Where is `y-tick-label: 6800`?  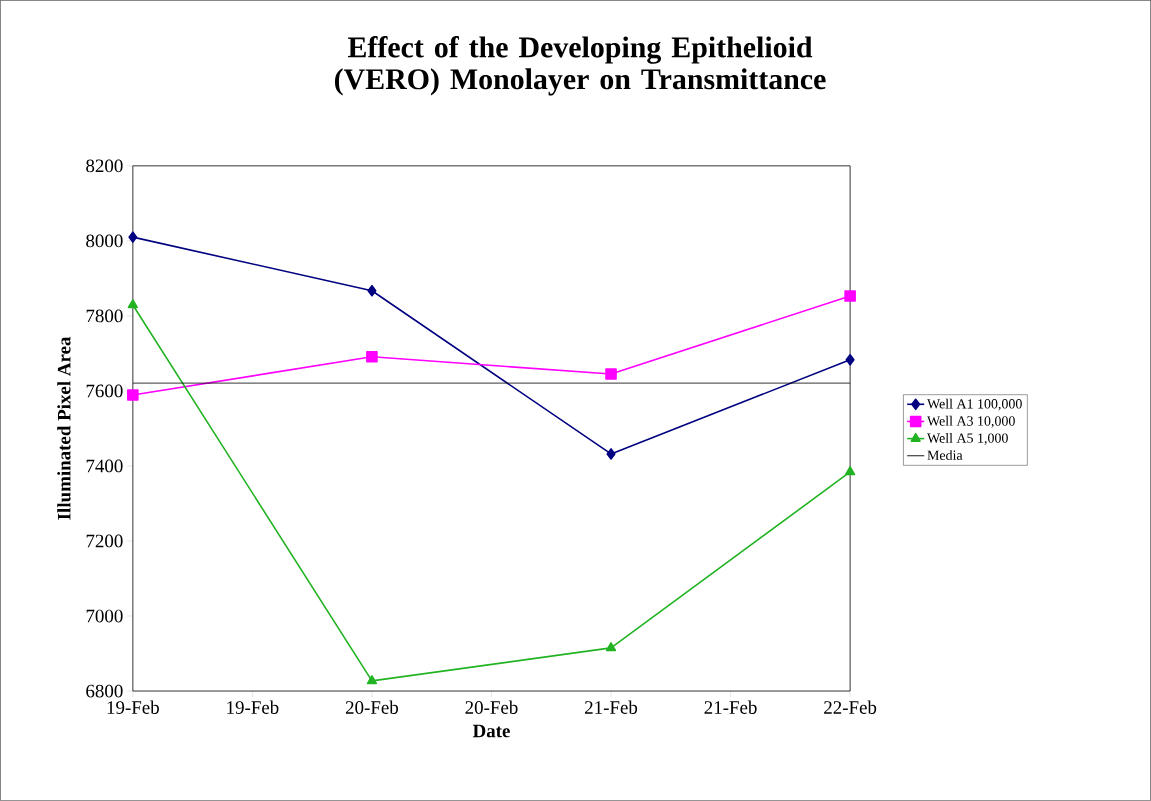
y-tick-label: 6800 is located at coordinates (104, 691).